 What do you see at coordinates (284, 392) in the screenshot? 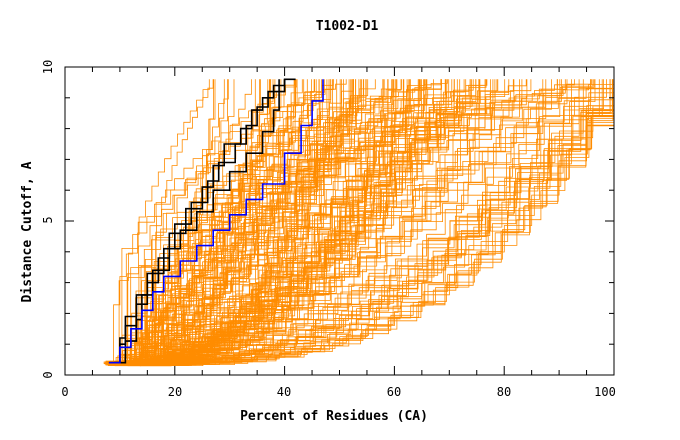
I see `x-tick-label-40: 40` at bounding box center [284, 392].